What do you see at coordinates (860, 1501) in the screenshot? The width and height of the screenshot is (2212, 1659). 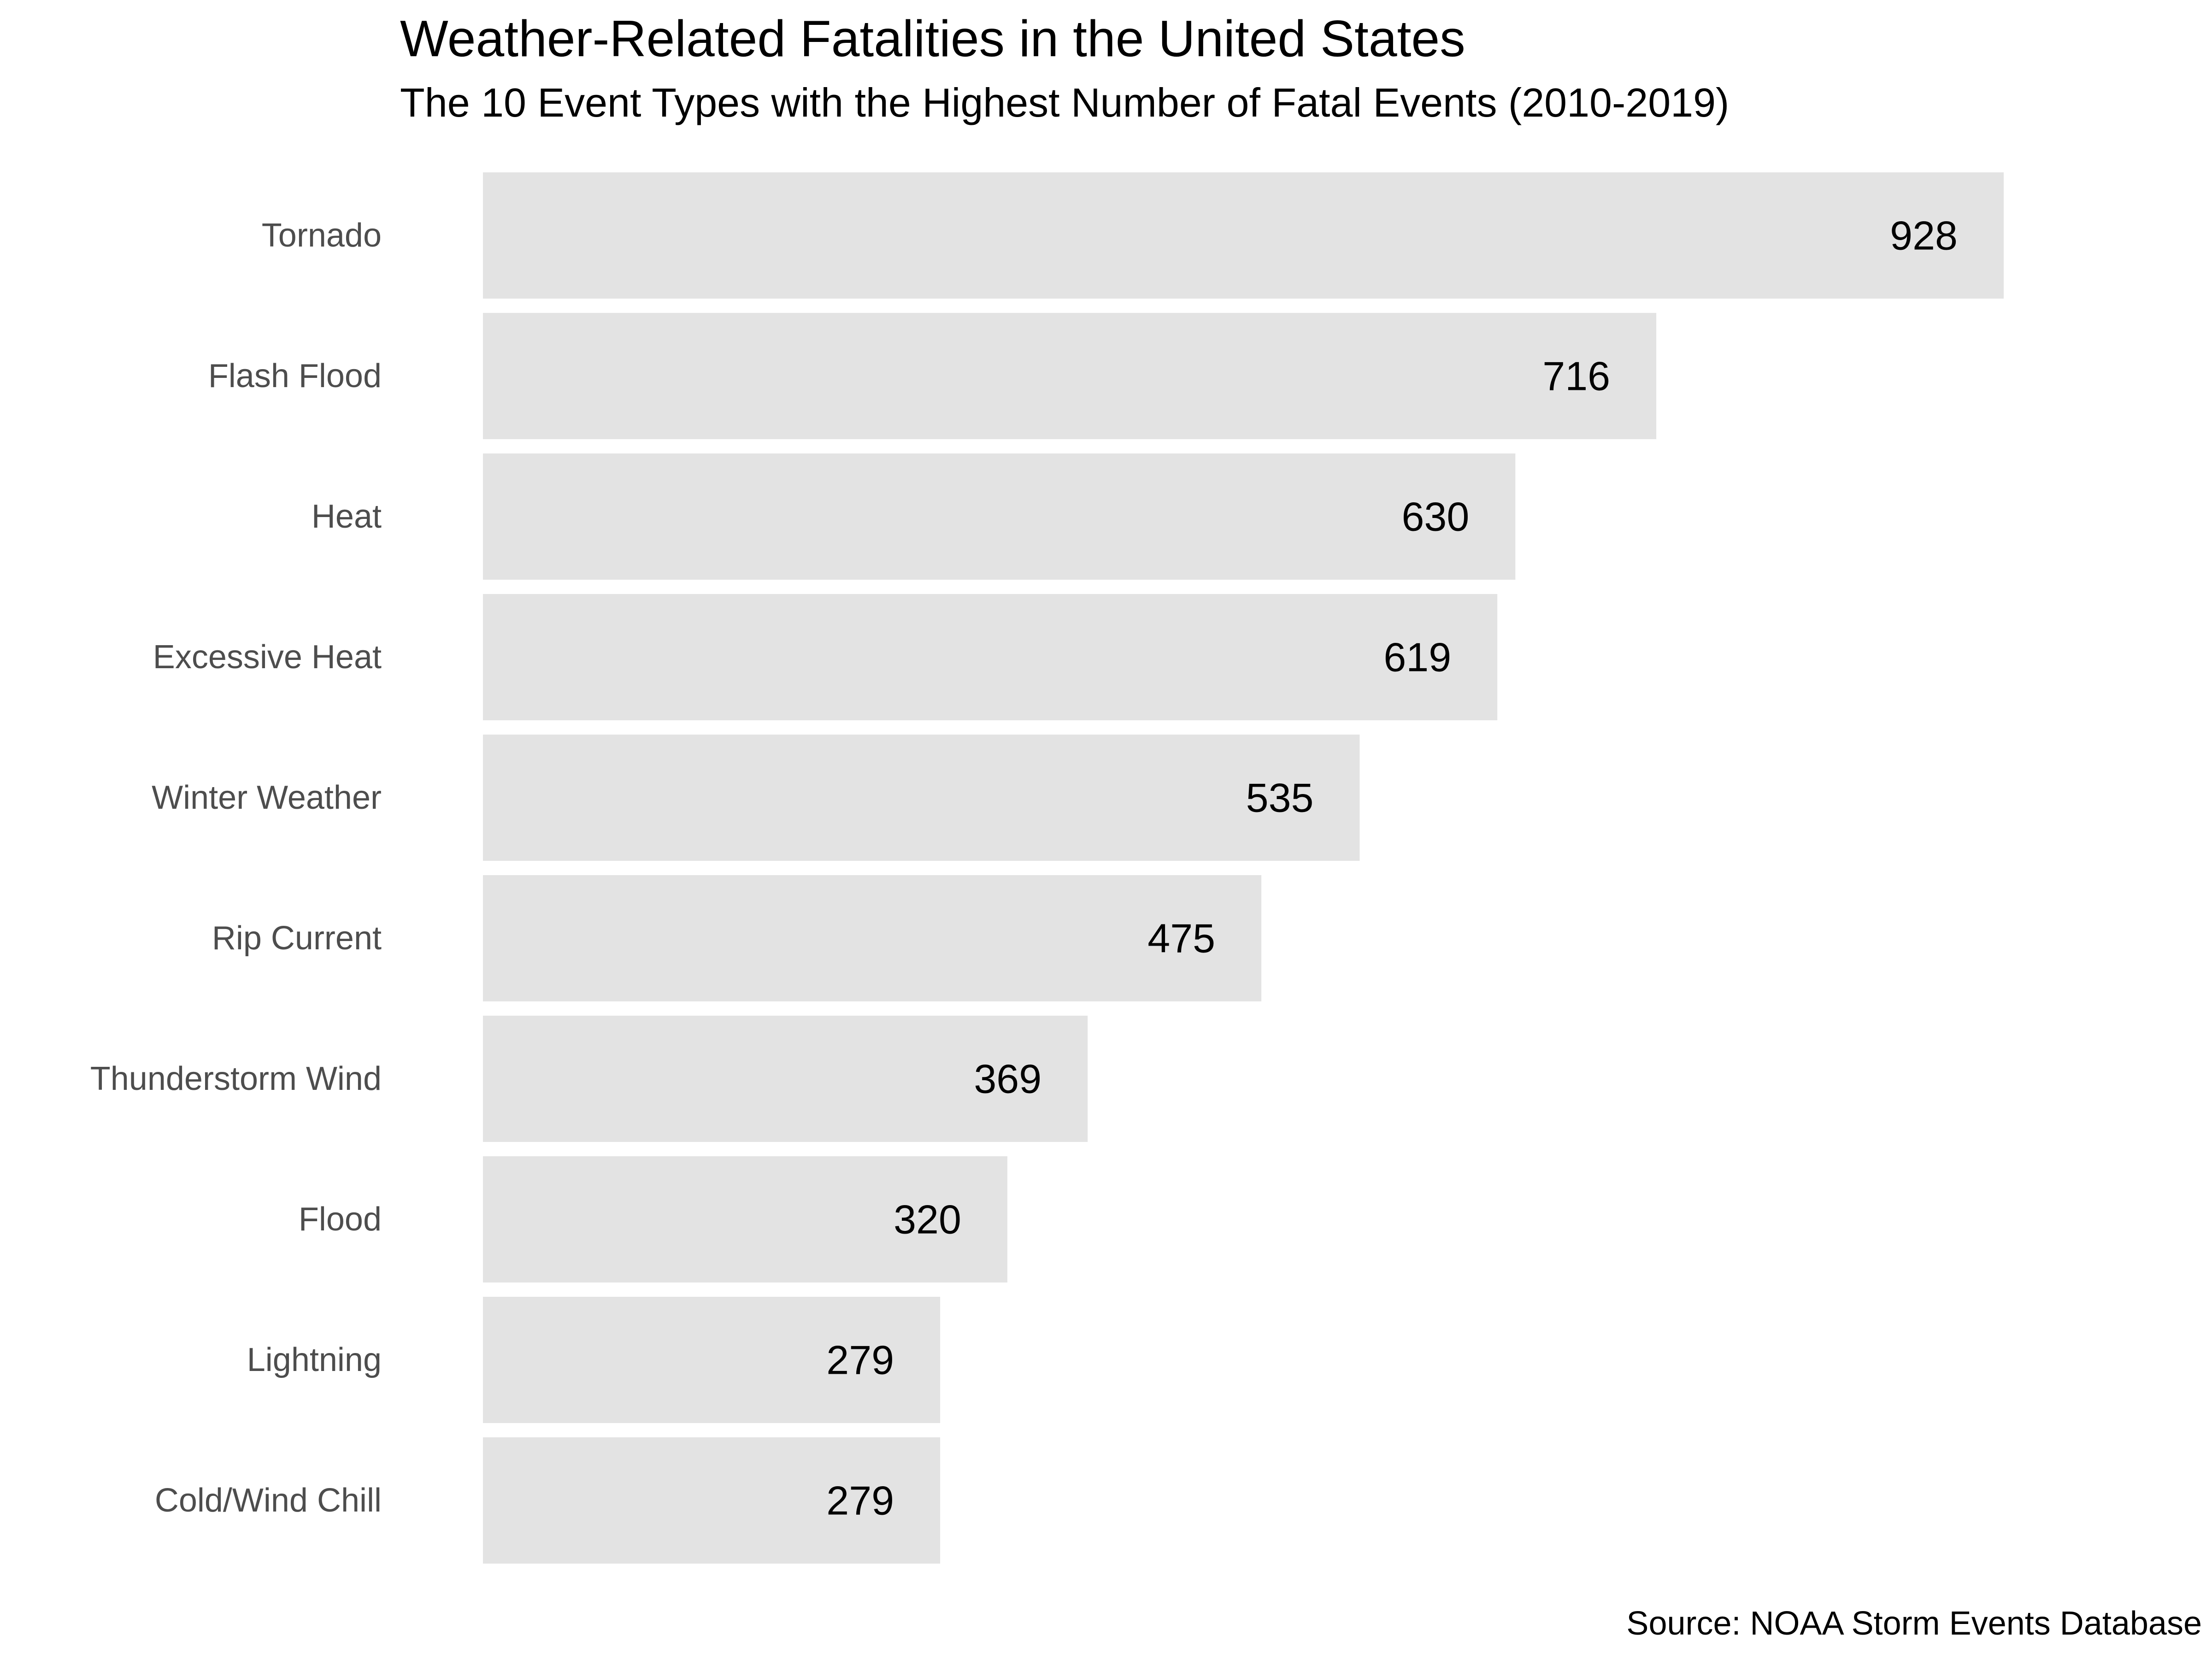 I see `value-label-9: 279` at bounding box center [860, 1501].